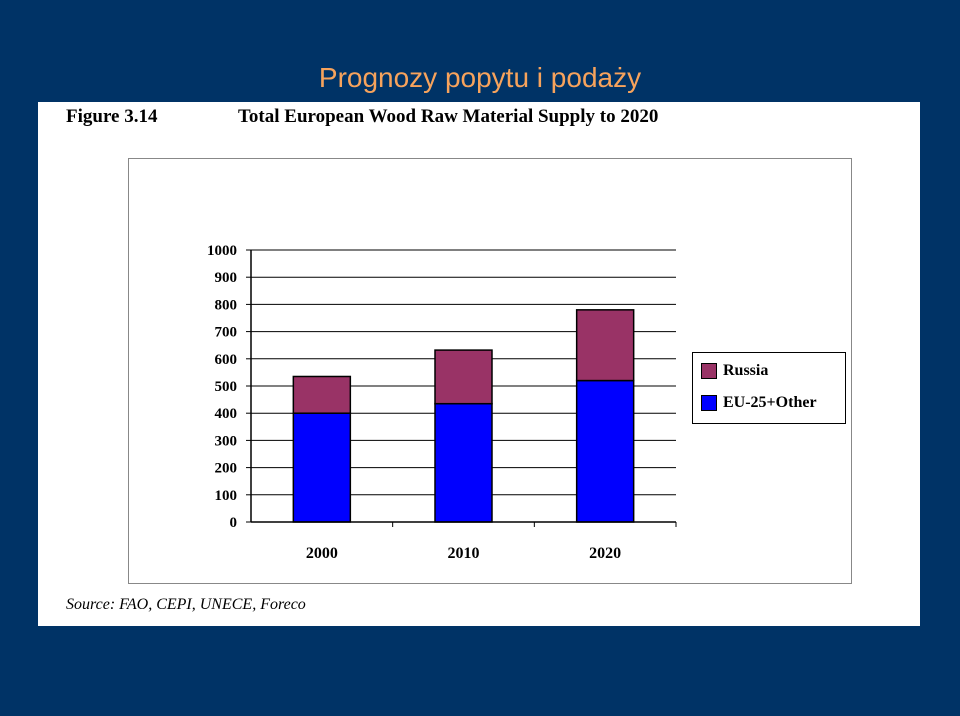 Image resolution: width=960 pixels, height=716 pixels. What do you see at coordinates (226, 414) in the screenshot?
I see `y-tick-label-400: 400` at bounding box center [226, 414].